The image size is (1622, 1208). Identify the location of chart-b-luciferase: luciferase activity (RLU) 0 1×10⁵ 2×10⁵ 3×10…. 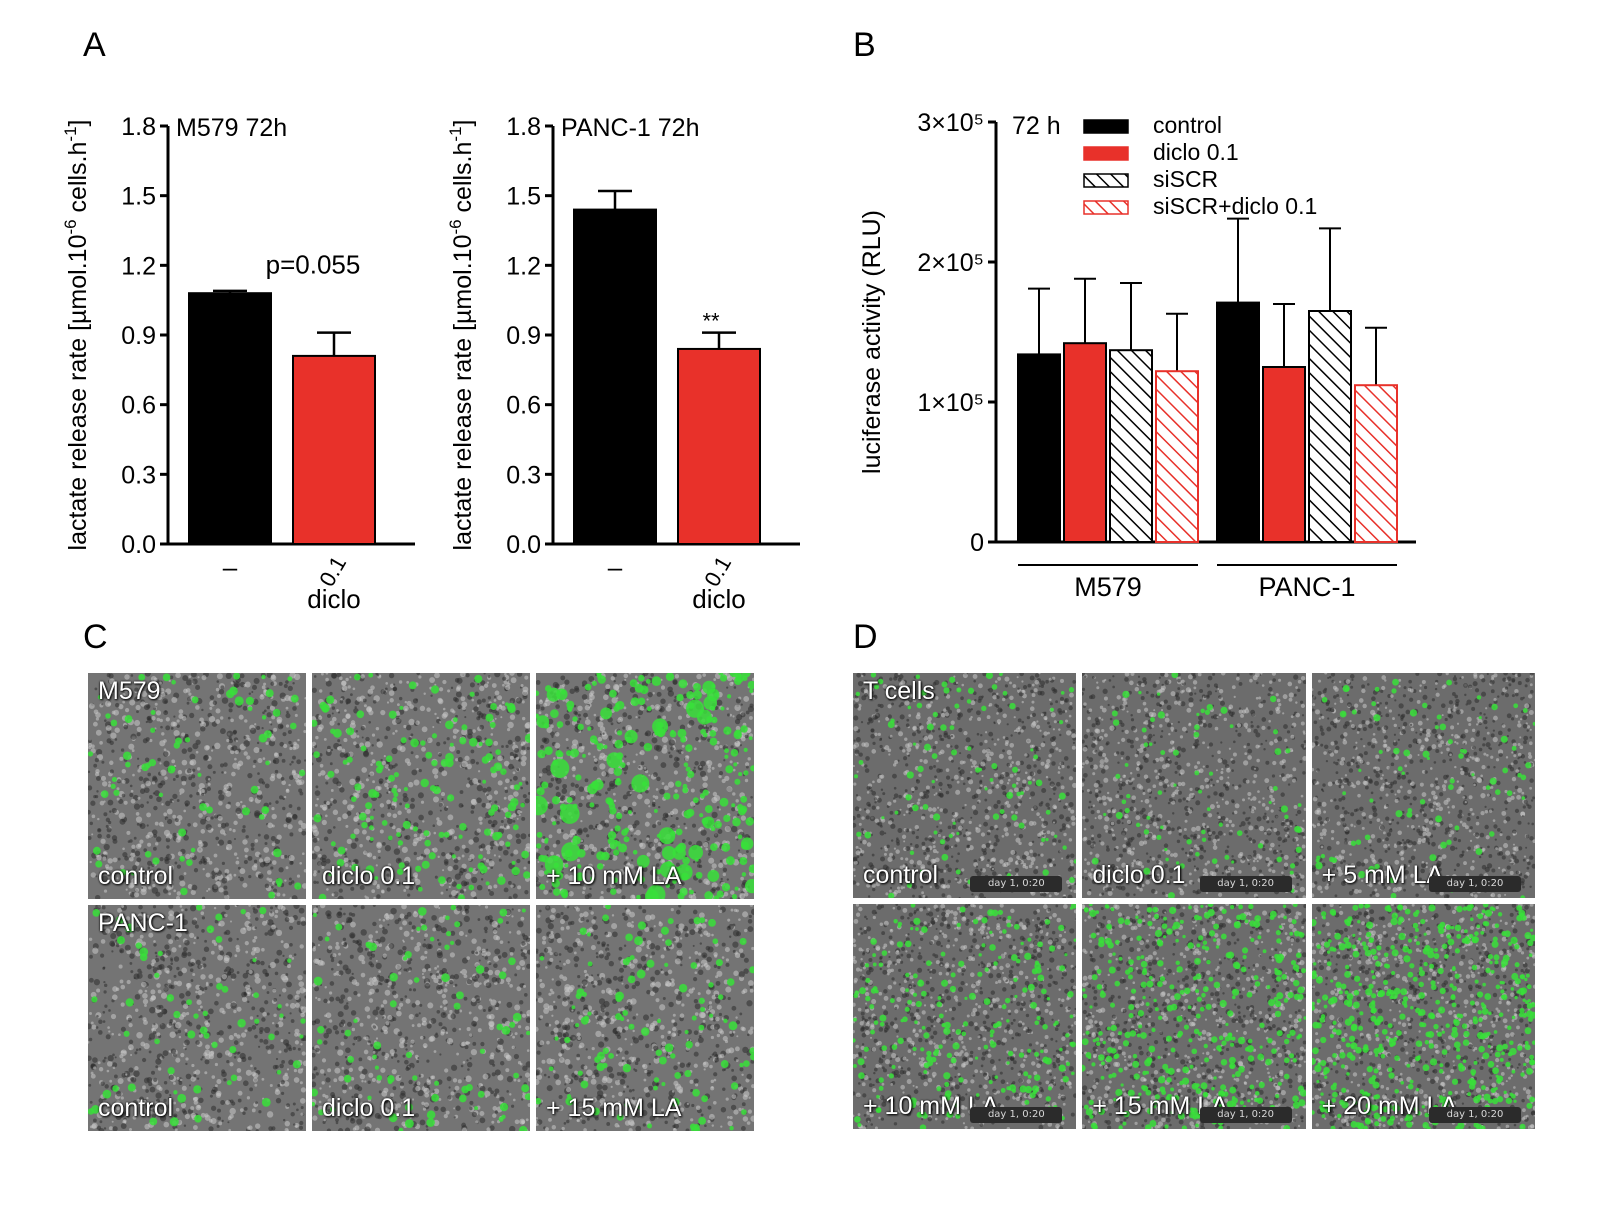
(1137, 355).